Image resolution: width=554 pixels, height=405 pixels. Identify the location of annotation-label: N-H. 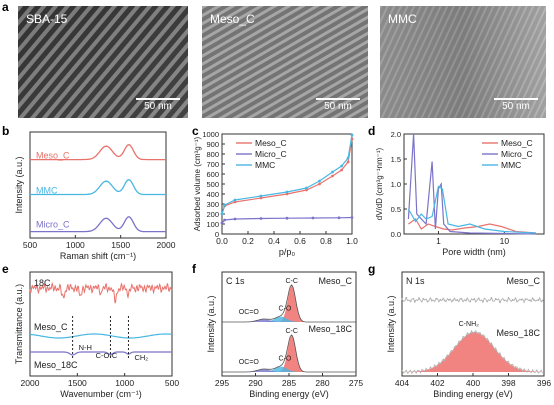
(85, 347).